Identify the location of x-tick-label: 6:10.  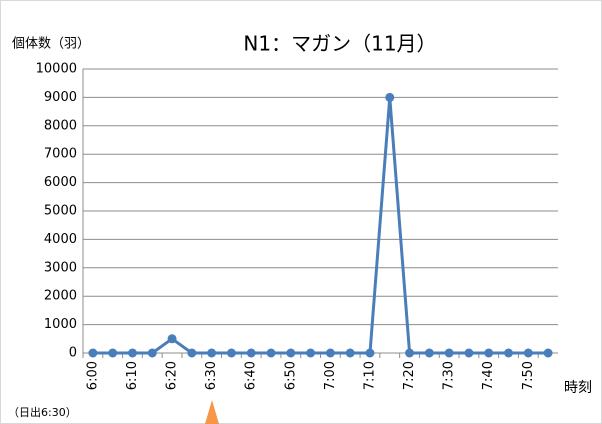
(132, 375).